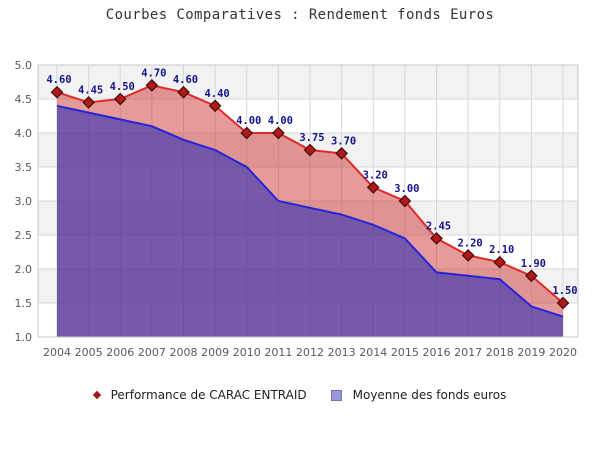  What do you see at coordinates (308, 82) in the screenshot?
I see `grid-band` at bounding box center [308, 82].